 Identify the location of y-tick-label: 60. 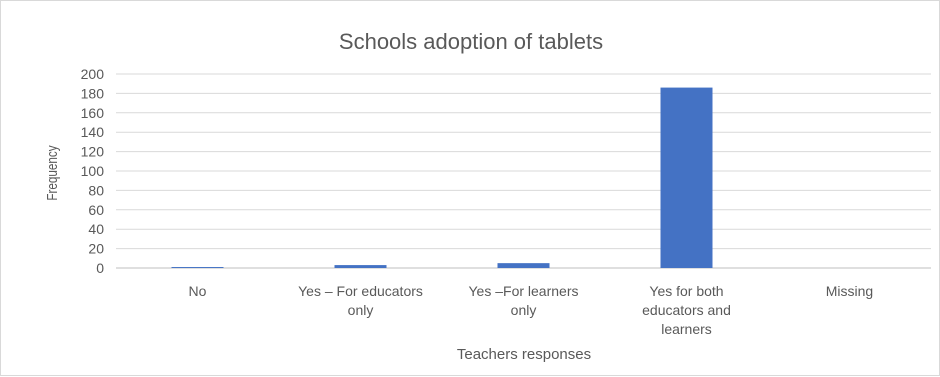
(96, 210).